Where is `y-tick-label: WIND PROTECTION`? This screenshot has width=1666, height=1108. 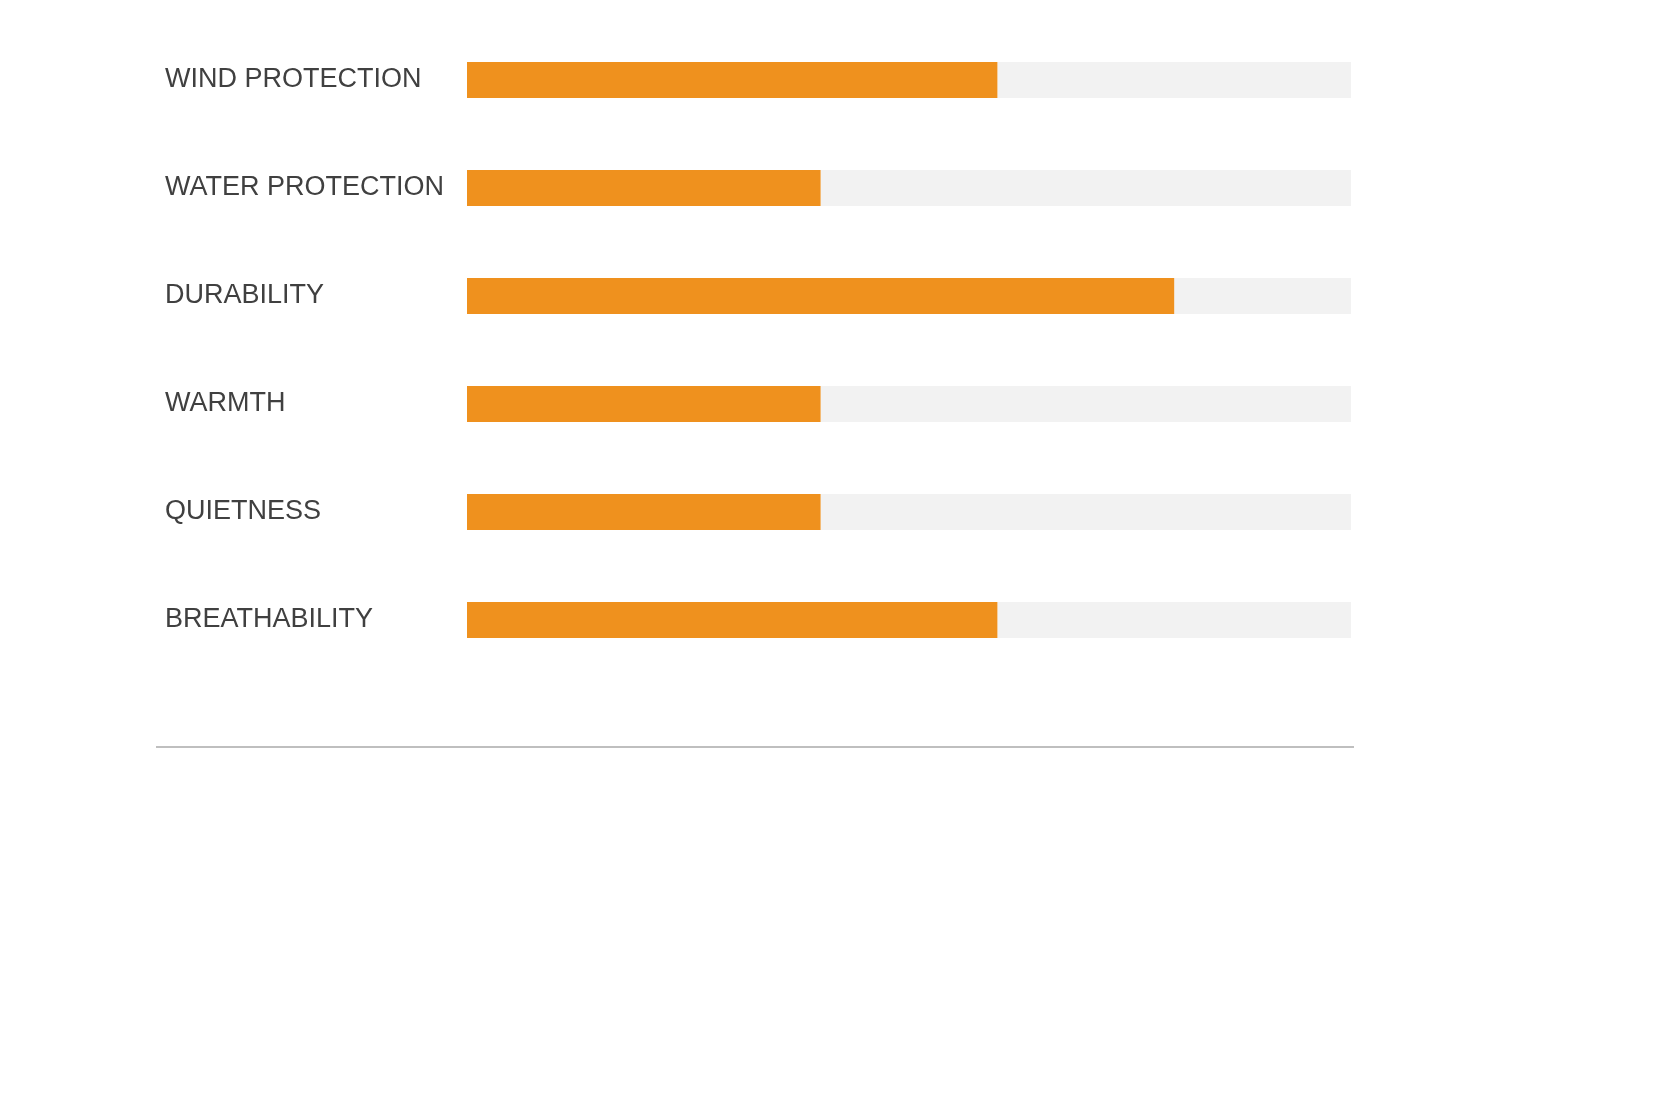
y-tick-label: WIND PROTECTION is located at coordinates (293, 78).